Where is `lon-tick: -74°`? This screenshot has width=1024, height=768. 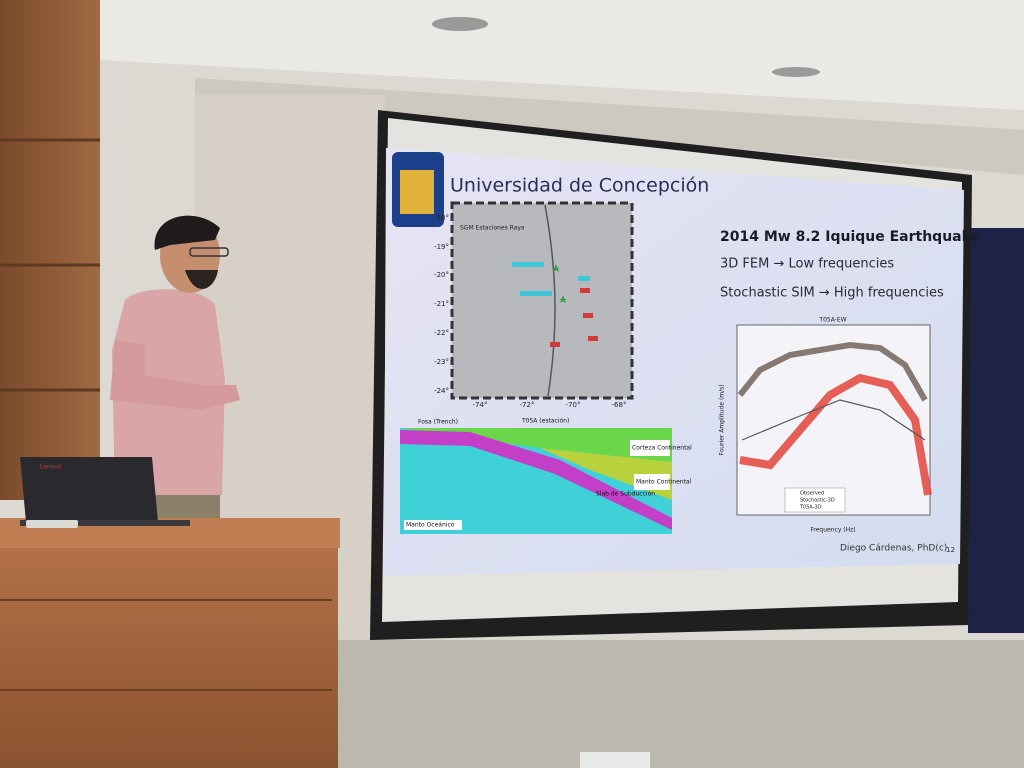 lon-tick: -74° is located at coordinates (480, 405).